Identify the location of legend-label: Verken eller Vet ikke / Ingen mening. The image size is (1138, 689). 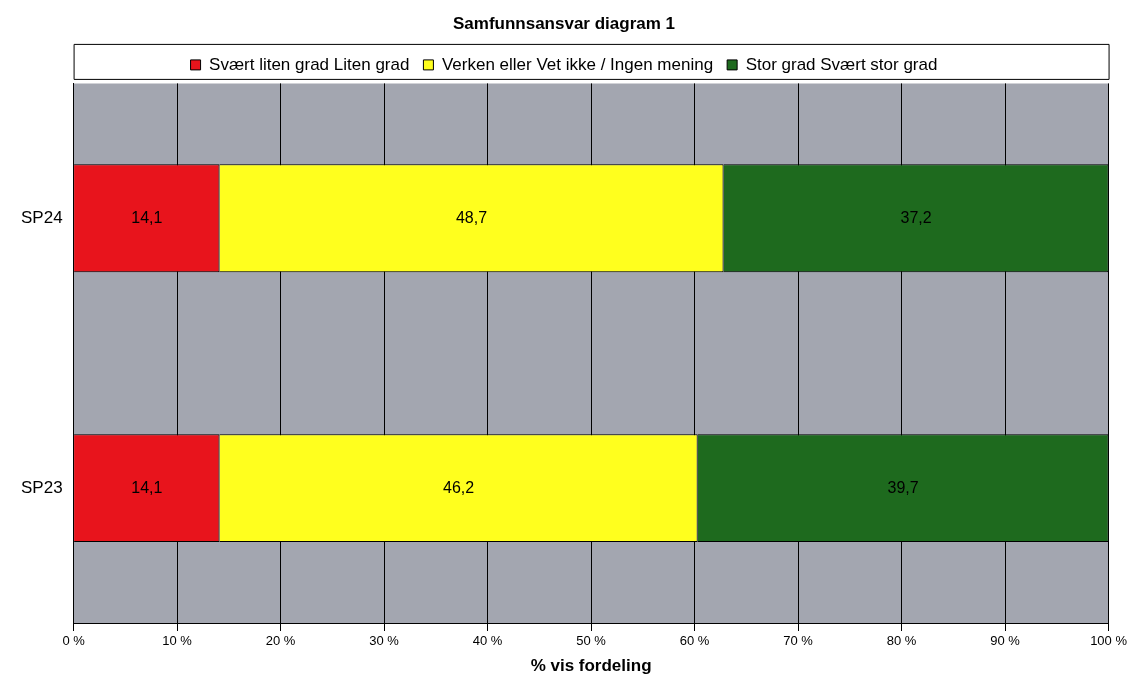
(577, 64).